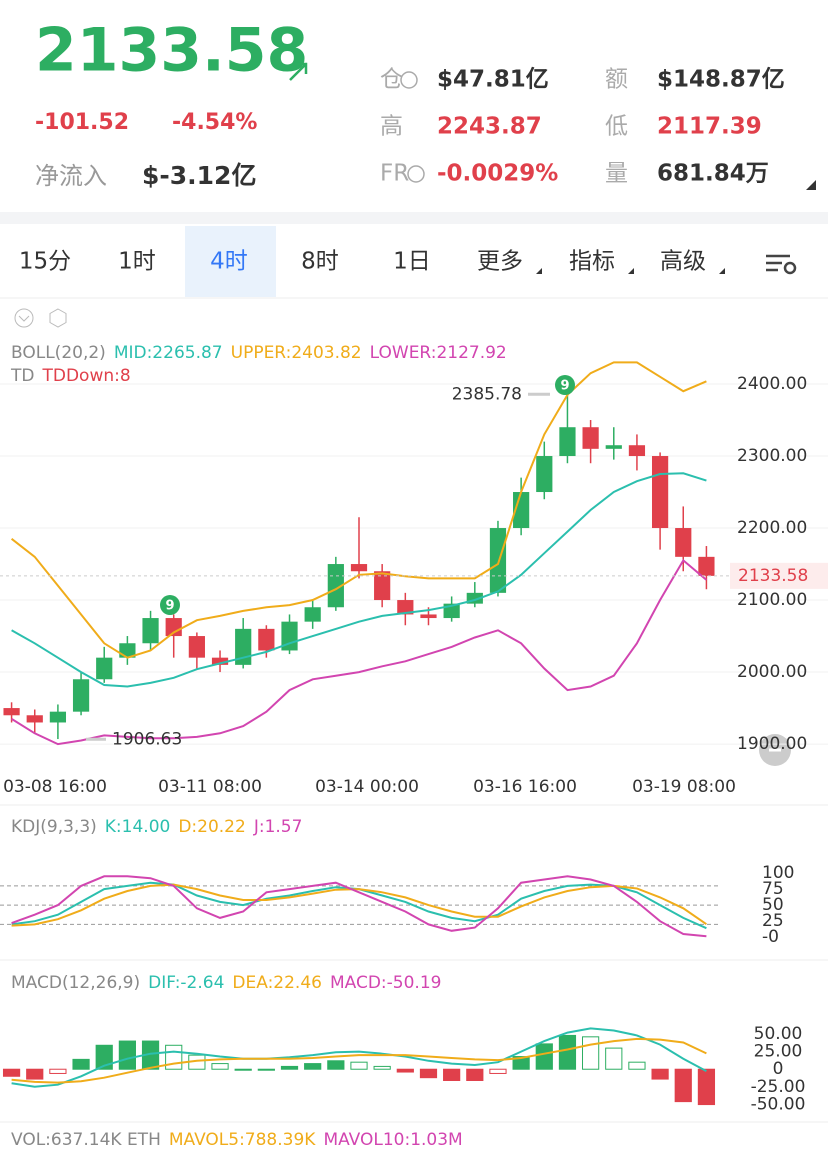  What do you see at coordinates (82, 122) in the screenshot?
I see `change: -101.52` at bounding box center [82, 122].